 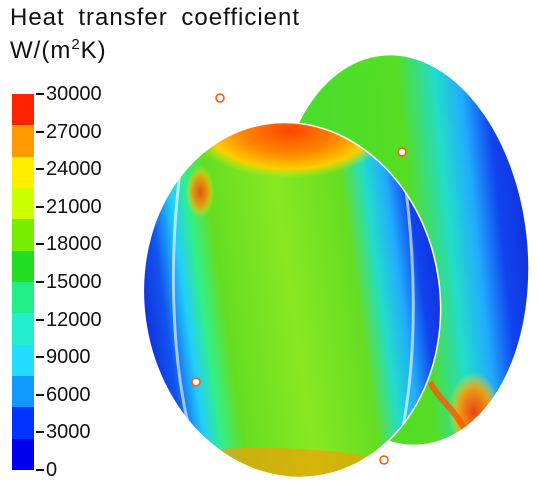 What do you see at coordinates (74, 131) in the screenshot?
I see `colorbar-tick-label: 27000` at bounding box center [74, 131].